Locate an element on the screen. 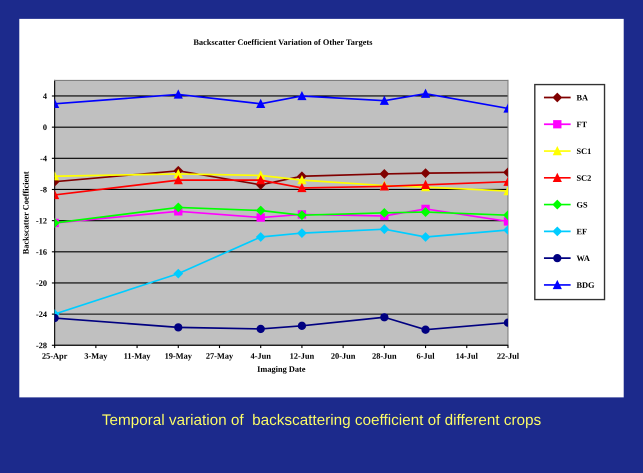  y-tick-label: -20 is located at coordinates (41, 283).